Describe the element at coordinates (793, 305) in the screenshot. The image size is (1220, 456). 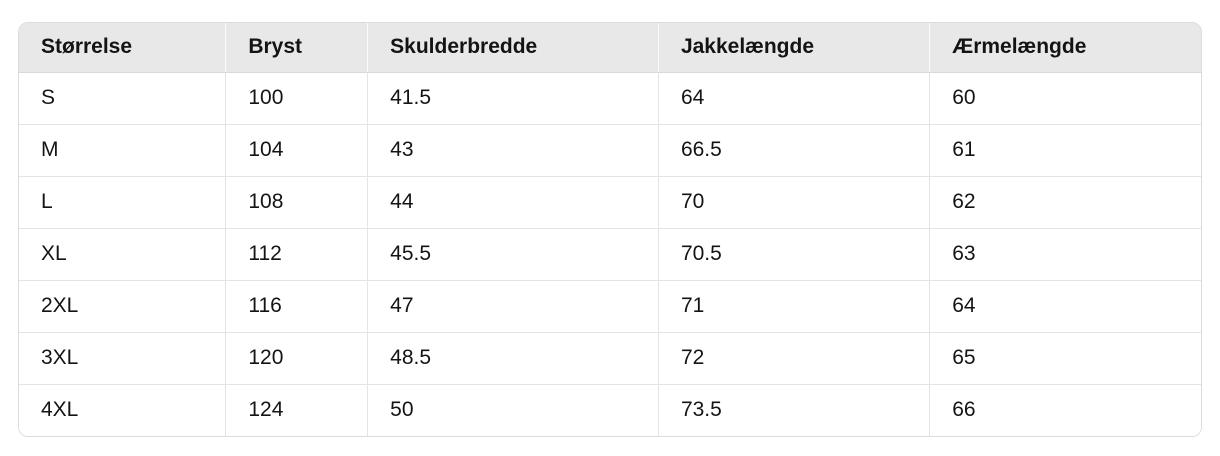
I see `cell-2xl-jakkelaengde: 71` at that location.